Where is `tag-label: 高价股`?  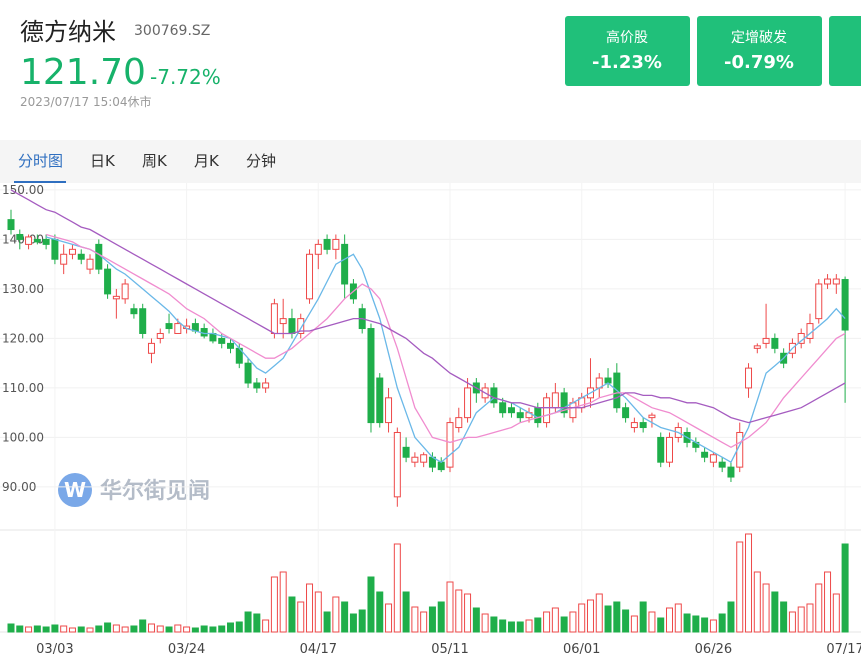
tag-label: 高价股 is located at coordinates (627, 37).